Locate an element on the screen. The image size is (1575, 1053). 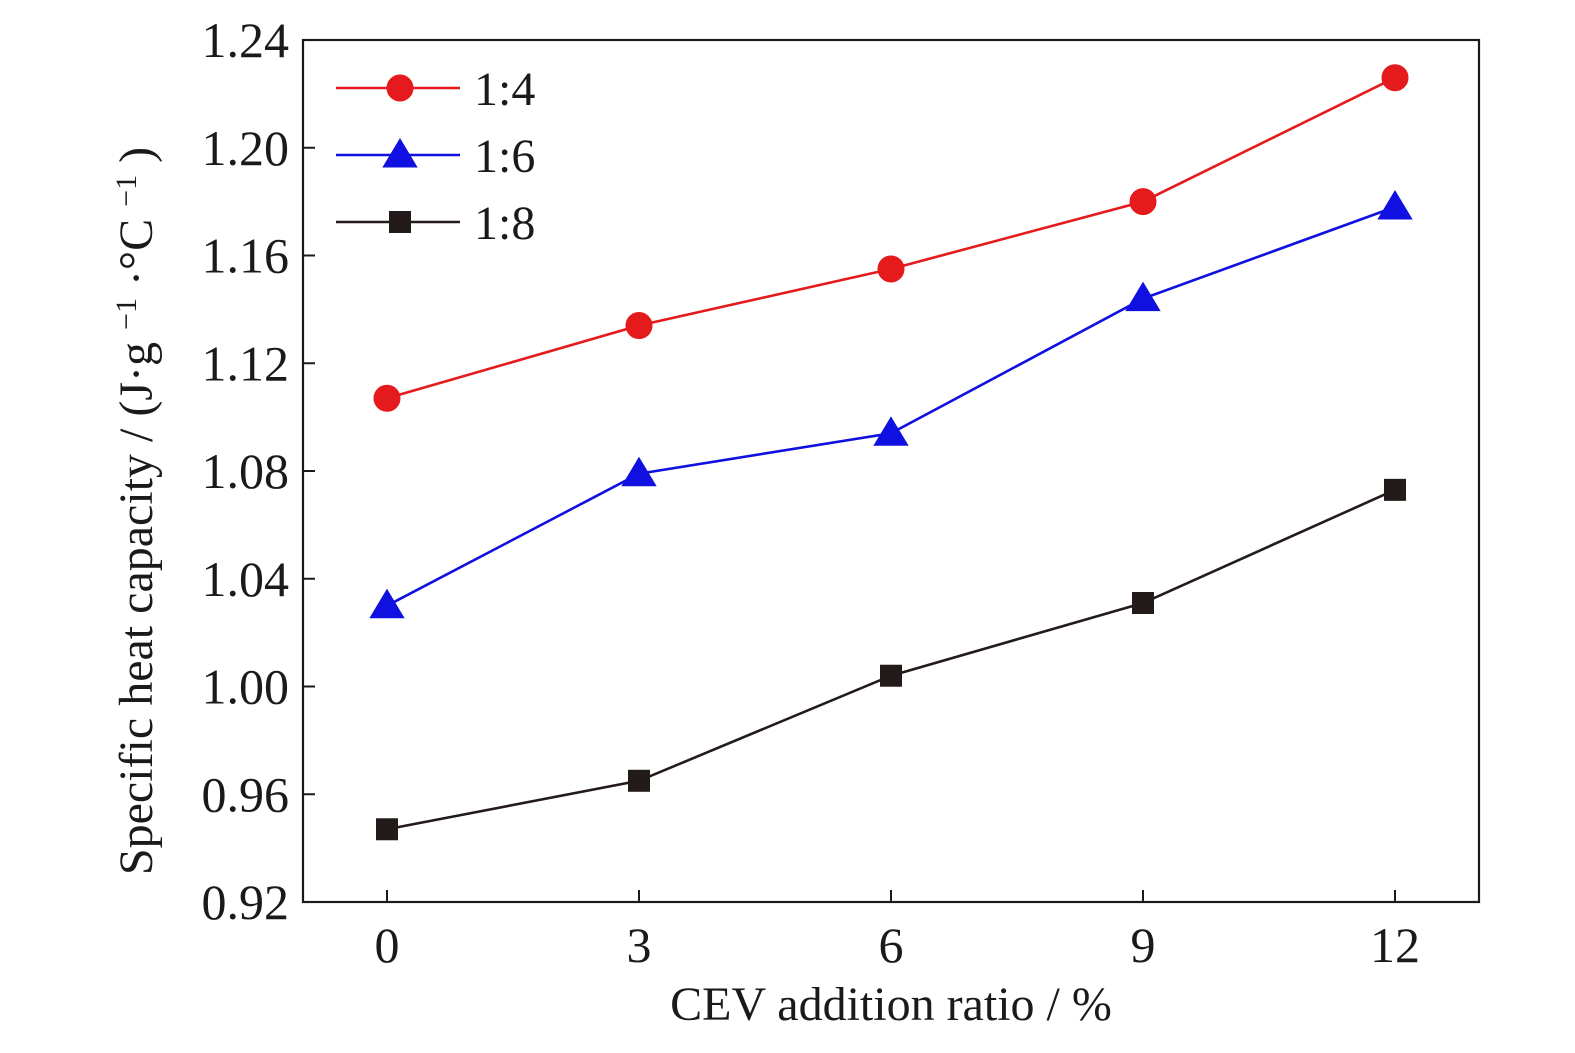
y-tick-label: 1.16 is located at coordinates (246, 256).